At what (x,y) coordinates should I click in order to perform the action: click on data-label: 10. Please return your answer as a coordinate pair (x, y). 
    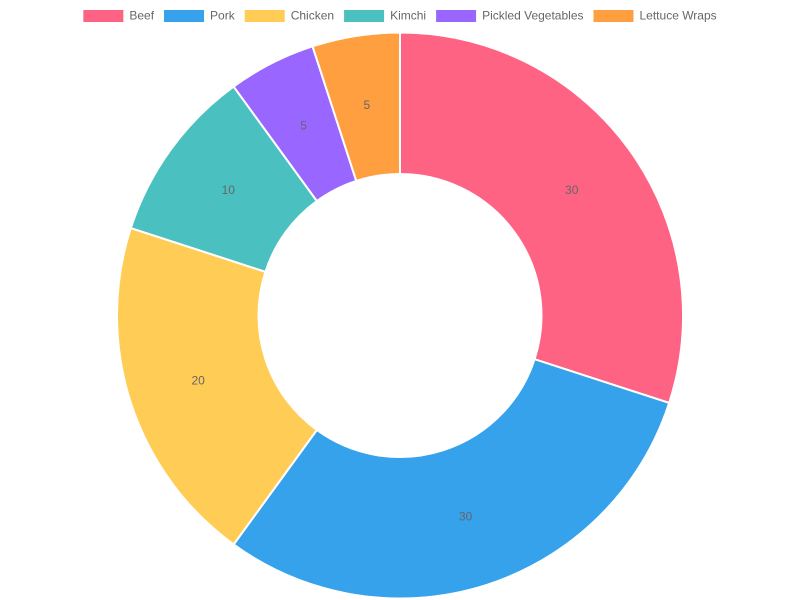
    Looking at the image, I should click on (229, 190).